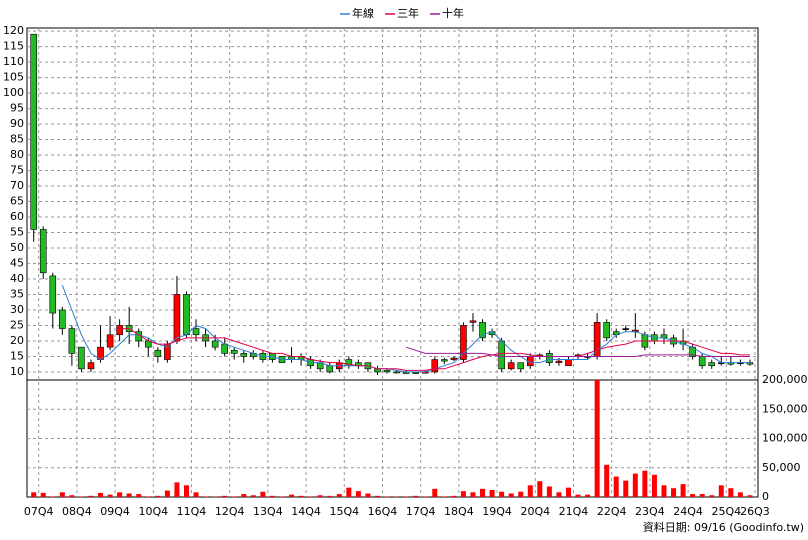 Image resolution: width=808 pixels, height=540 pixels. What do you see at coordinates (17, 170) in the screenshot?
I see `y-tick-label: 75` at bounding box center [17, 170].